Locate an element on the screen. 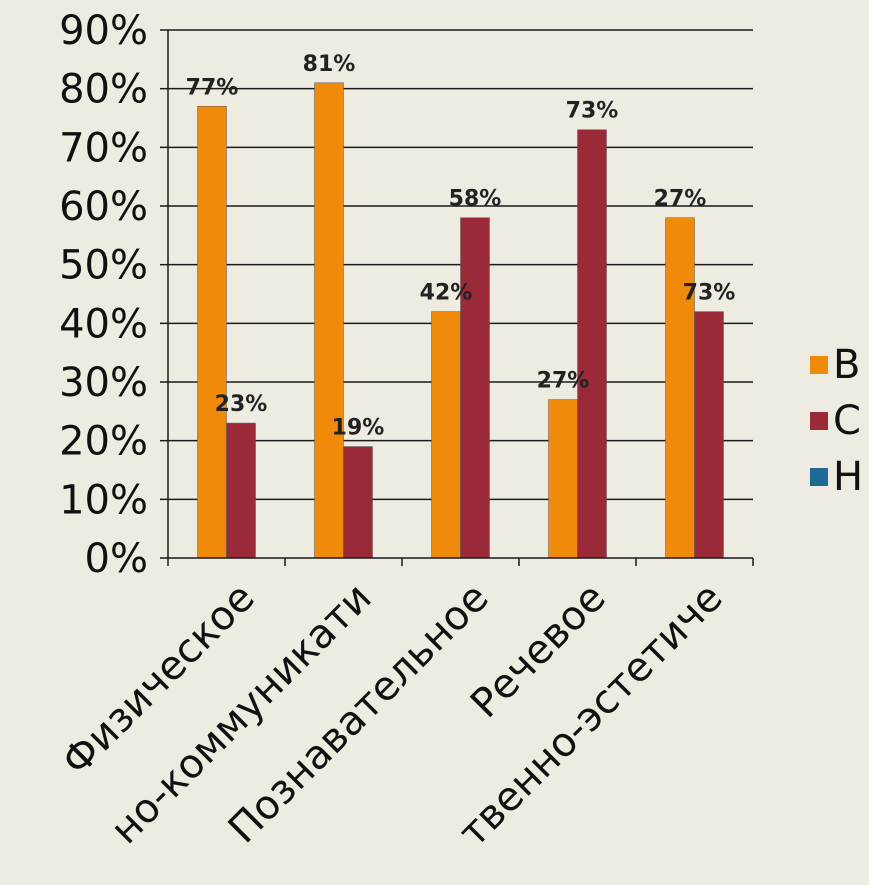  legend-label: Н is located at coordinates (848, 477).